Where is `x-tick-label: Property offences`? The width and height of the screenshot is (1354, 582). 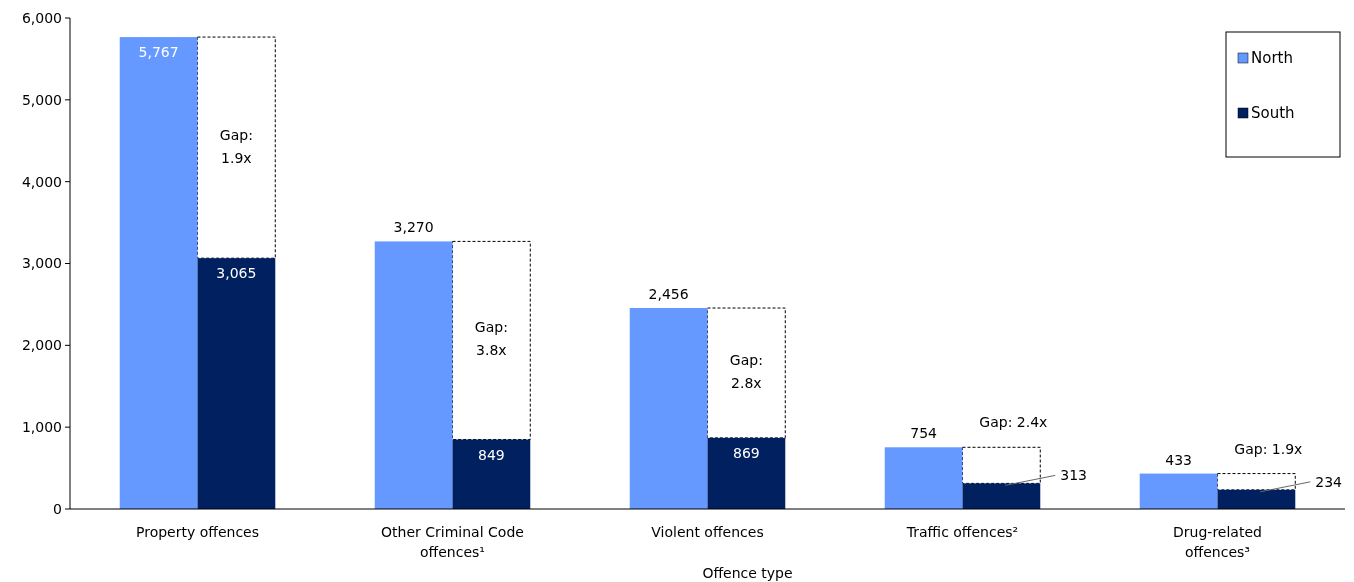 x-tick-label: Property offences is located at coordinates (197, 532).